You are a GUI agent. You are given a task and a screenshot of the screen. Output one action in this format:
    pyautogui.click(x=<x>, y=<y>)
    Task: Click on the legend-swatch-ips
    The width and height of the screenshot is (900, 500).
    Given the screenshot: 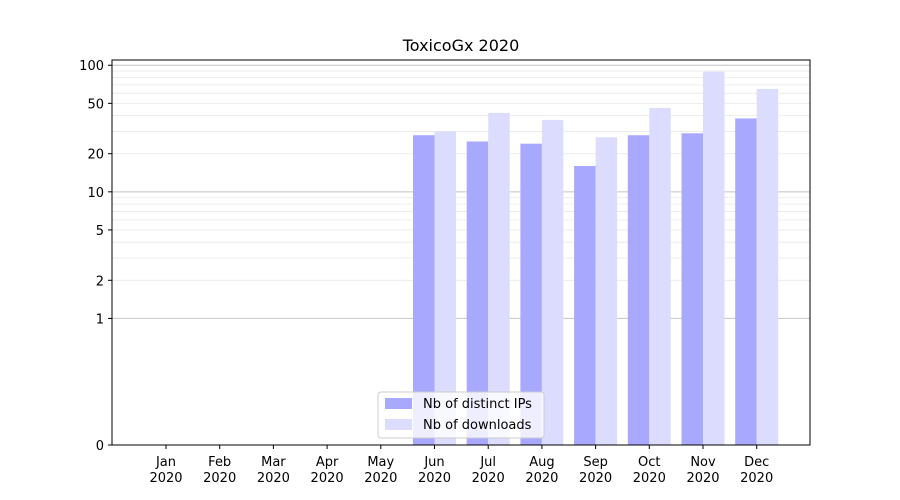 What is the action you would take?
    pyautogui.click(x=398, y=403)
    